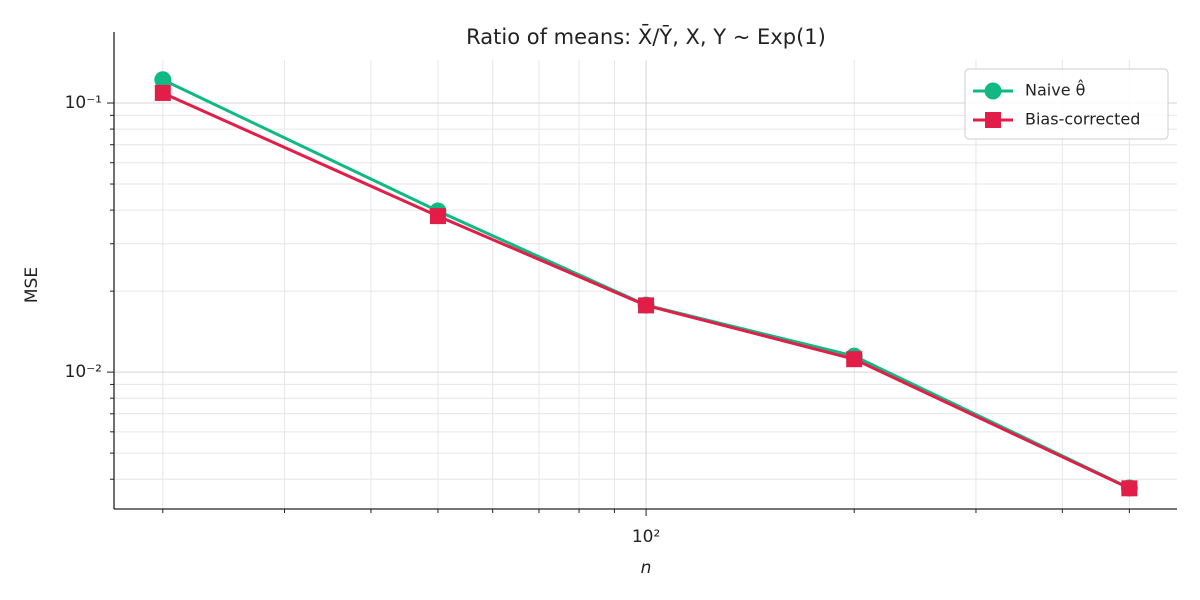 This screenshot has height=600, width=1200. I want to click on x-tick-label: 10², so click(646, 537).